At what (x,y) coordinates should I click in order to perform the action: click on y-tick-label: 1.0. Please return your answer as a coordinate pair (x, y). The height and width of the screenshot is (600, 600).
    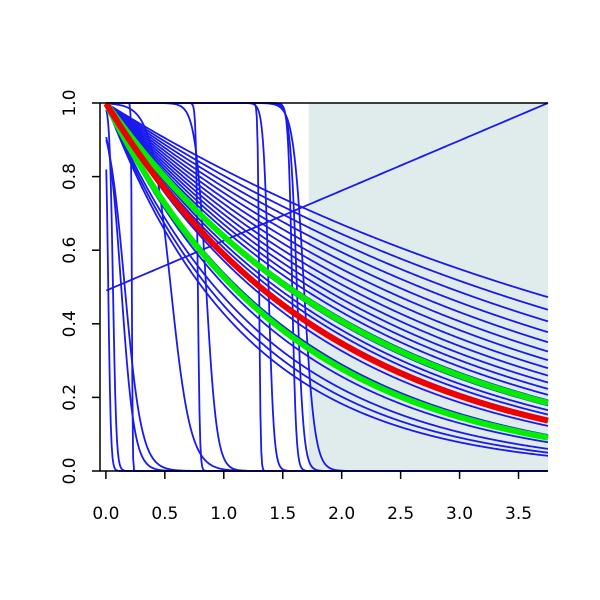
    Looking at the image, I should click on (70, 102).